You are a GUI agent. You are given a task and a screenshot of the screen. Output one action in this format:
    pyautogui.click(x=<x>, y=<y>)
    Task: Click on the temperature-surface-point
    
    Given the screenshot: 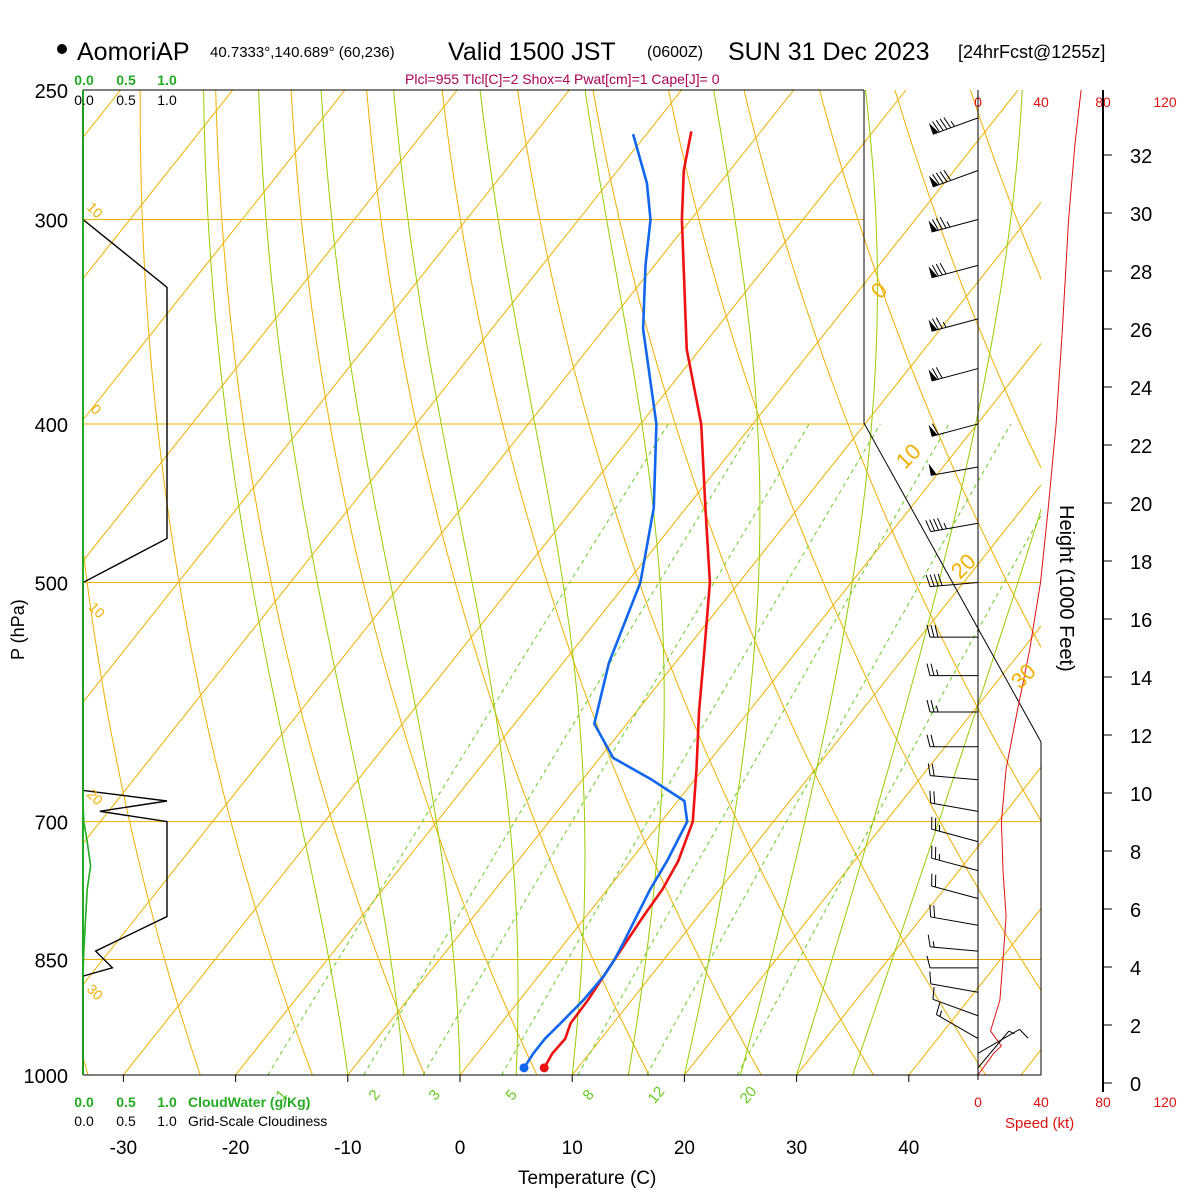 What is the action you would take?
    pyautogui.click(x=544, y=1068)
    